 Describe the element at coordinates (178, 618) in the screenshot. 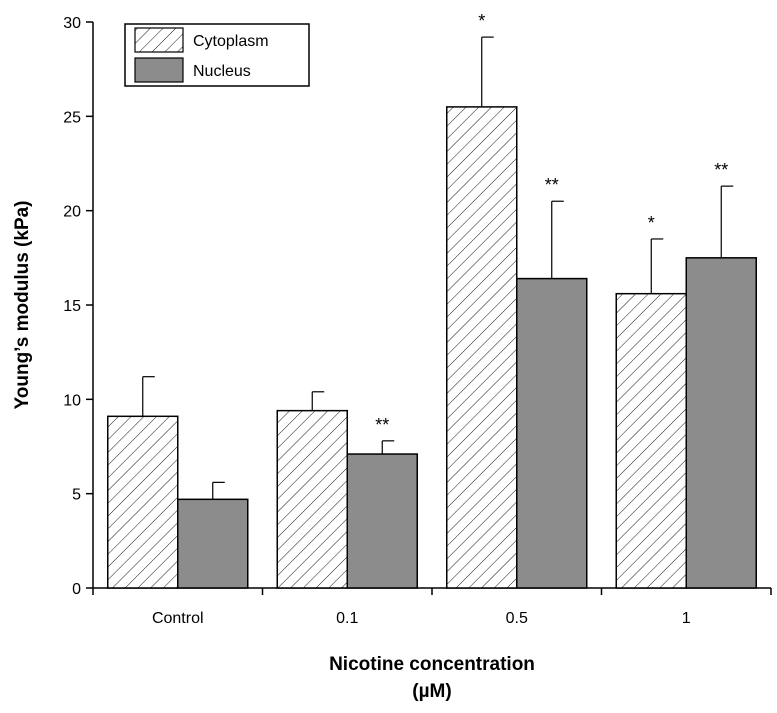

I see `x-tick-label: Control` at that location.